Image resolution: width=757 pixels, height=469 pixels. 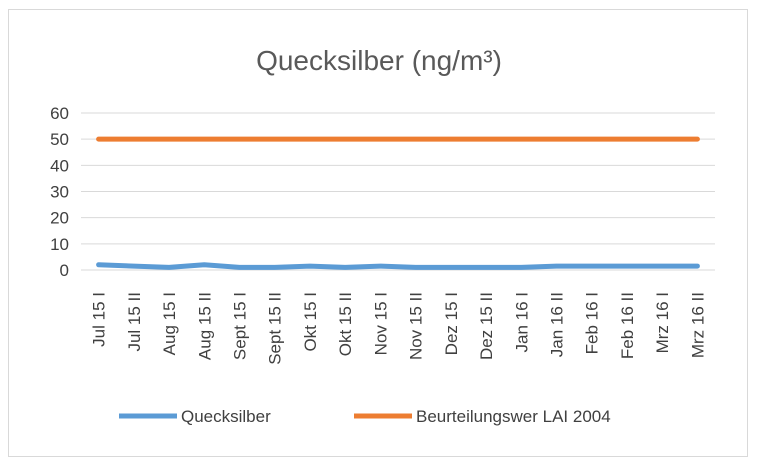 I want to click on x-tick-label: Jan 16 II, so click(x=557, y=324).